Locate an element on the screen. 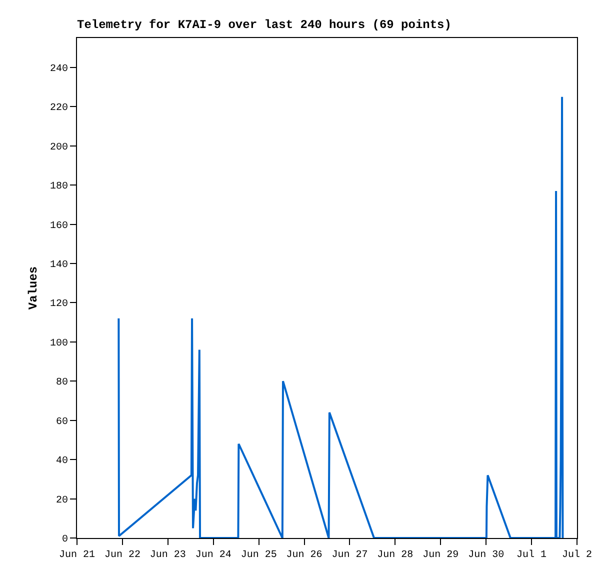 The width and height of the screenshot is (615, 579). x-tick-label: Jun 28 is located at coordinates (395, 555).